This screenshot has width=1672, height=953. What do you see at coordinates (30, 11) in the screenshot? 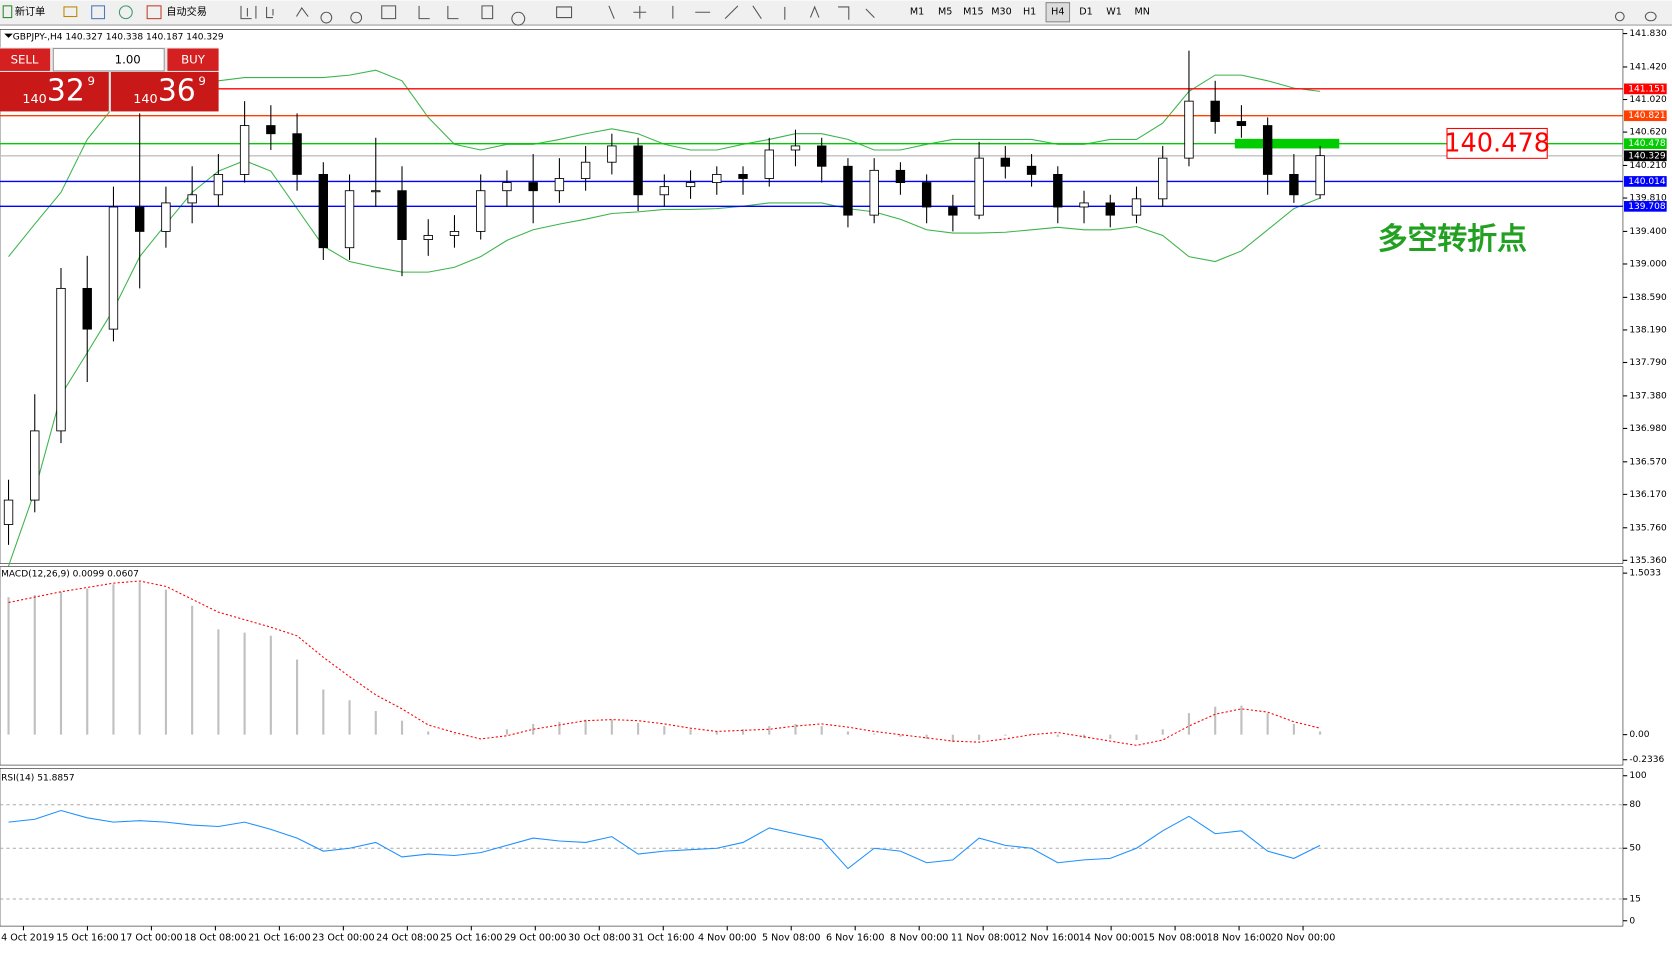
I see `toolbar-button: 新订单` at bounding box center [30, 11].